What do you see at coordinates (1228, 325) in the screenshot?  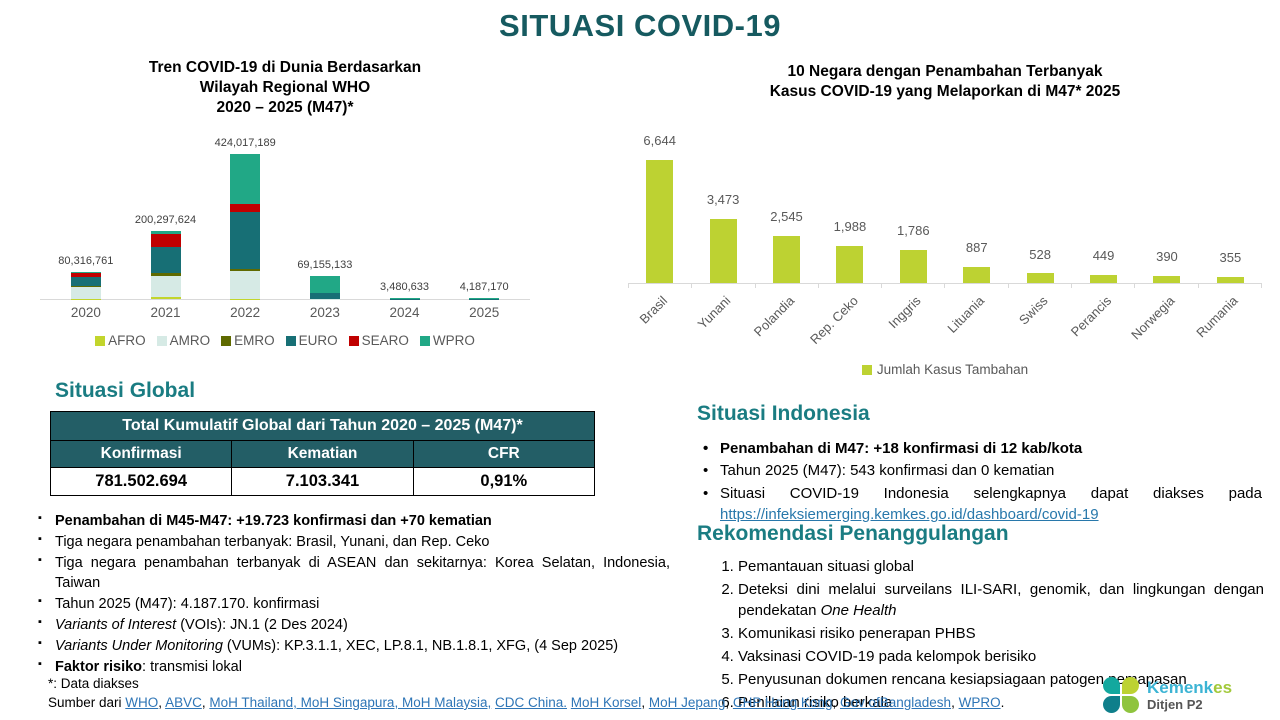 I see `x-tick-cell: Rumania` at bounding box center [1228, 325].